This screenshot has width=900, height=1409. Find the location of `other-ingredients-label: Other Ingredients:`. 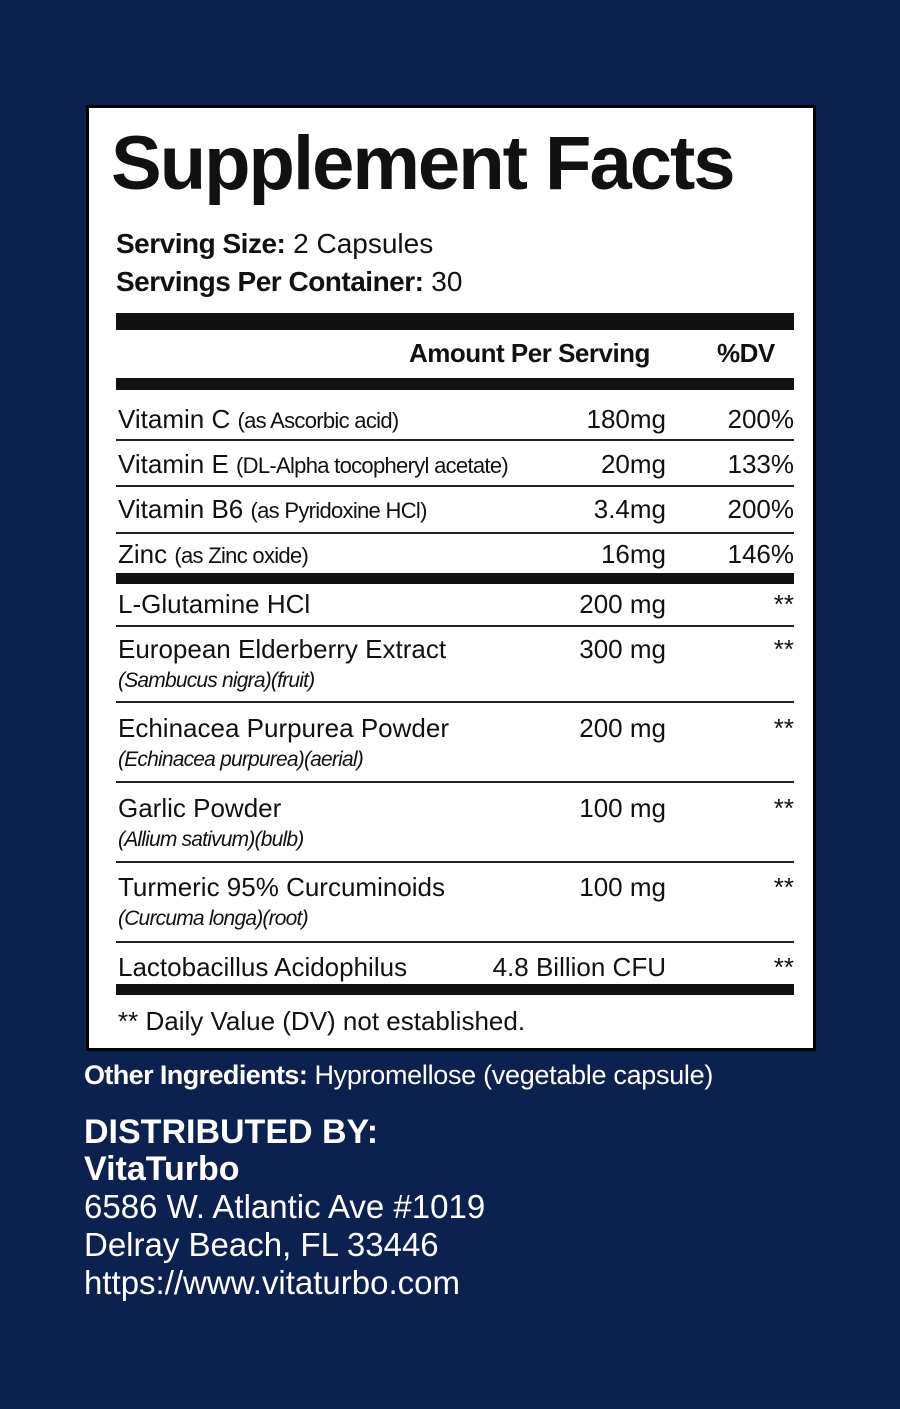

other-ingredients-label: Other Ingredients: is located at coordinates (196, 1075).